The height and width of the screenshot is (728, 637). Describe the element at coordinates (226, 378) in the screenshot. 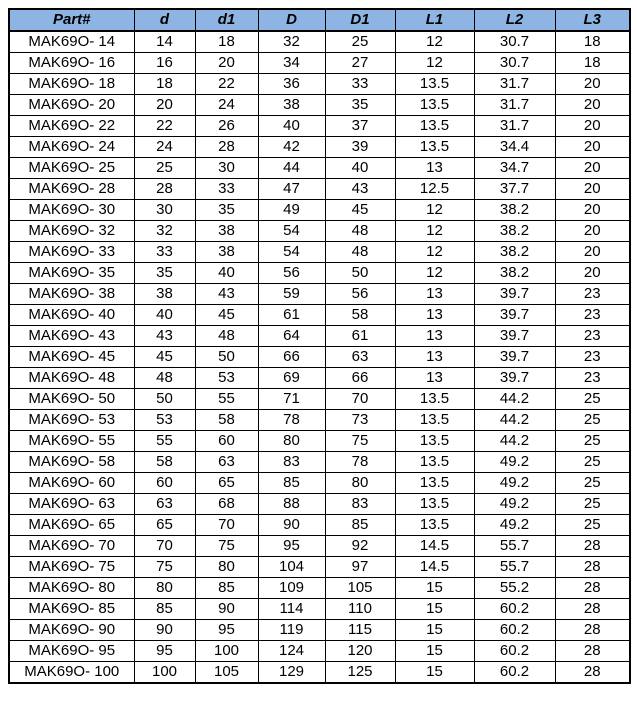

I see `dimension-value-cell: 53` at that location.